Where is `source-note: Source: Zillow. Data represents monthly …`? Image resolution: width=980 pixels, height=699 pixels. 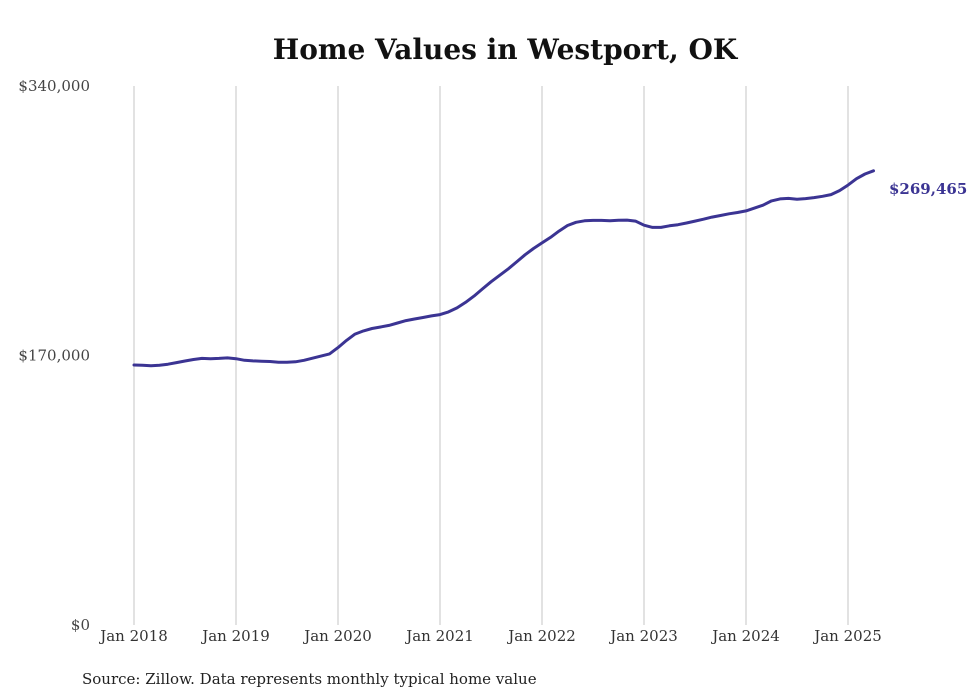
source-note: Source: Zillow. Data represents monthly … is located at coordinates (309, 679).